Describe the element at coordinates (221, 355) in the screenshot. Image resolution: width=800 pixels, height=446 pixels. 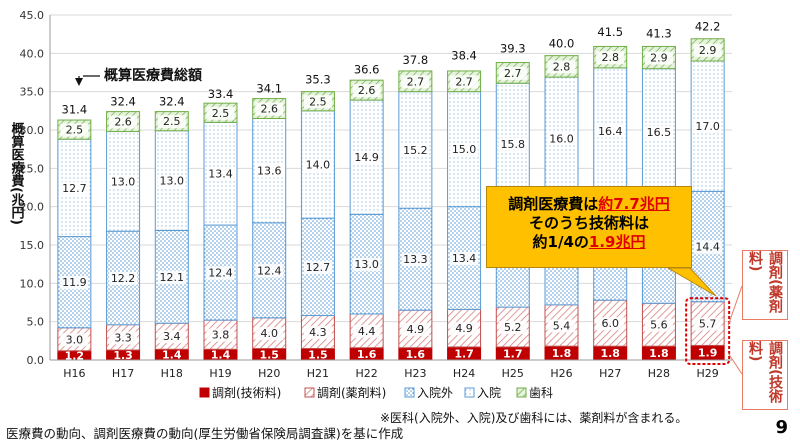
I see `data-label: 1.4` at that location.